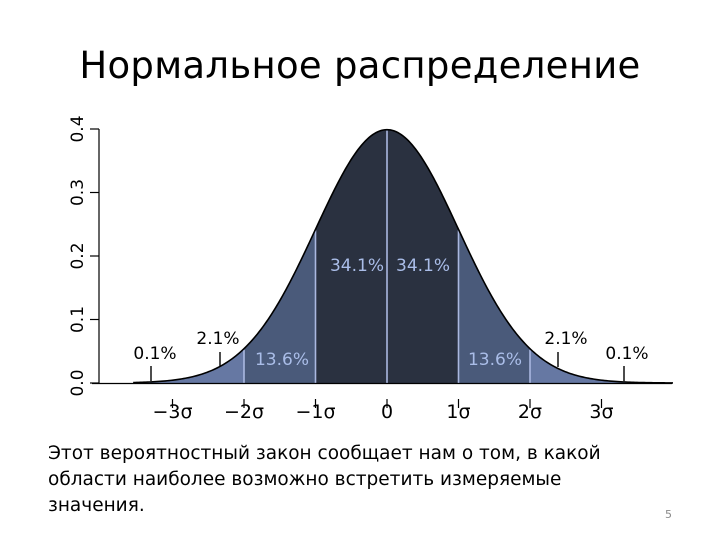 The height and width of the screenshot is (540, 720). I want to click on slide-title: Нормальное распределение, so click(360, 65).